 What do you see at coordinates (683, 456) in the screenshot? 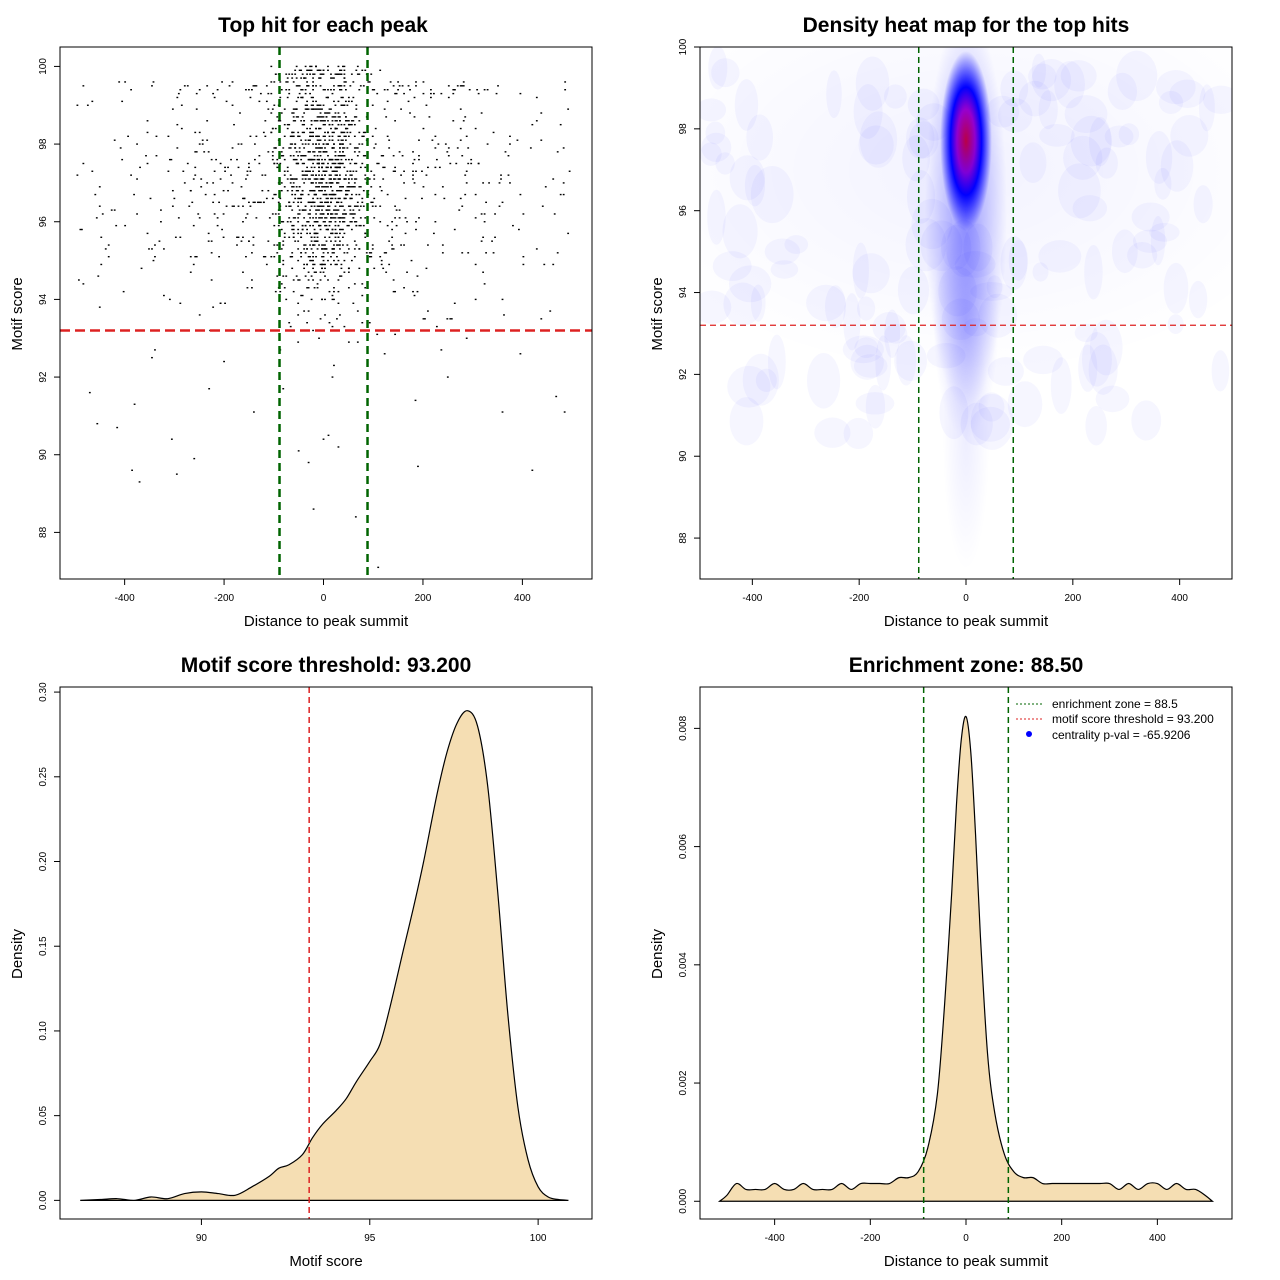
I see `y-tick-label: 90` at bounding box center [683, 456].